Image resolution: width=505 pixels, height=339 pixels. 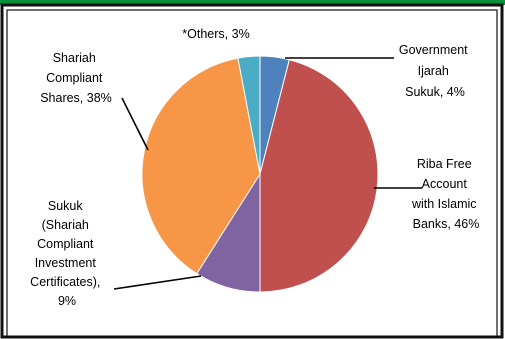 I want to click on slice-others, so click(x=249, y=115).